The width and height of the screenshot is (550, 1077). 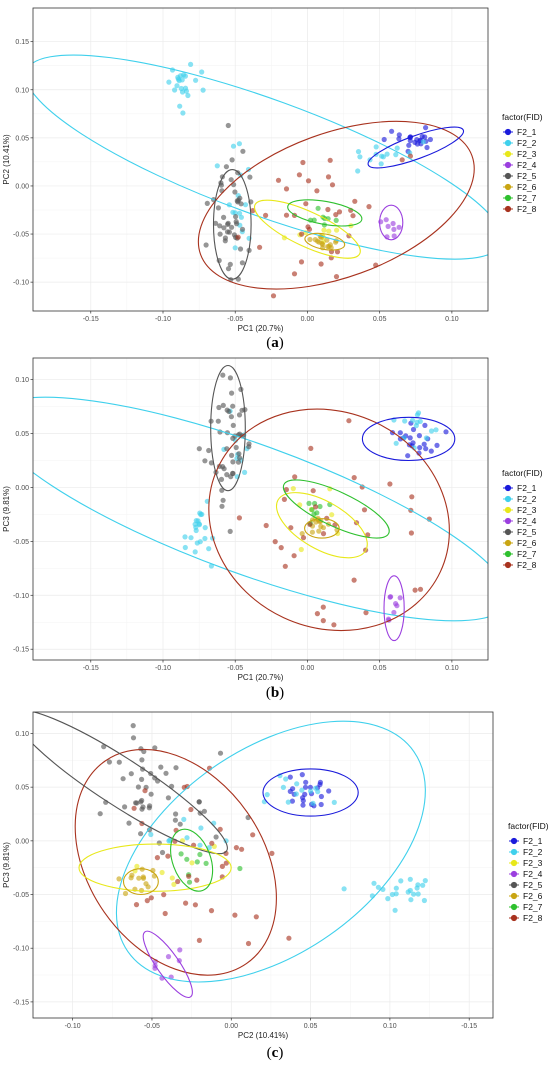 I want to click on legend-label-F2_8: F2_8, so click(x=533, y=918).